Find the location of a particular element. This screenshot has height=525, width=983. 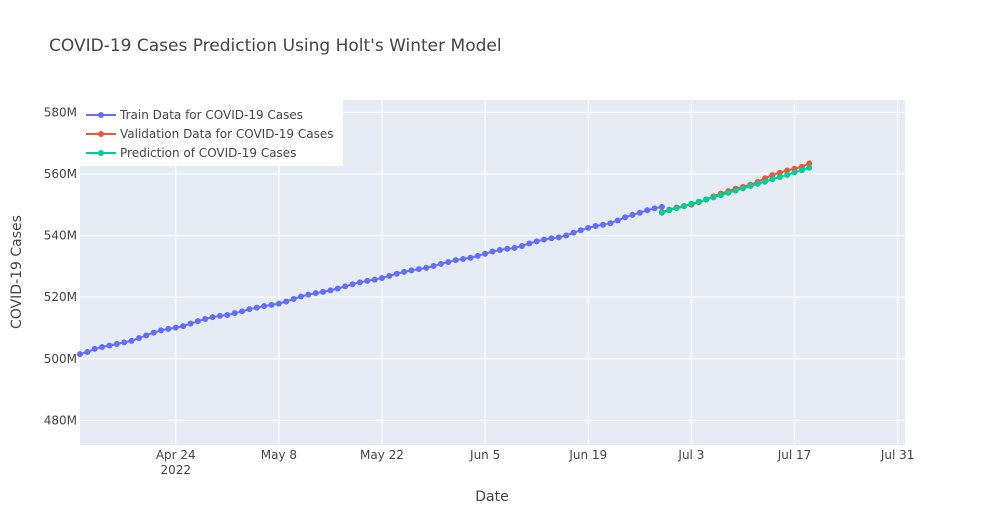

legend-item: Train Data for COVID-19 Cases is located at coordinates (194, 115).